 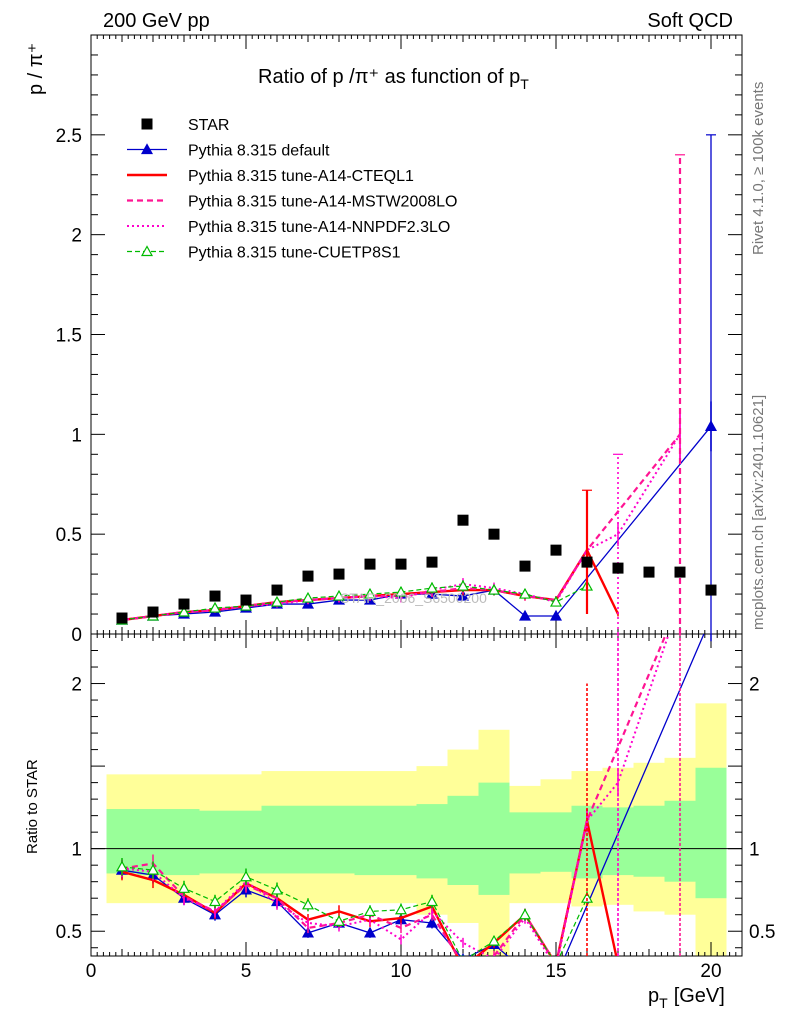 I want to click on rivet-label: Rivet 4.1.0, ≥ 100k events, so click(x=758, y=168).